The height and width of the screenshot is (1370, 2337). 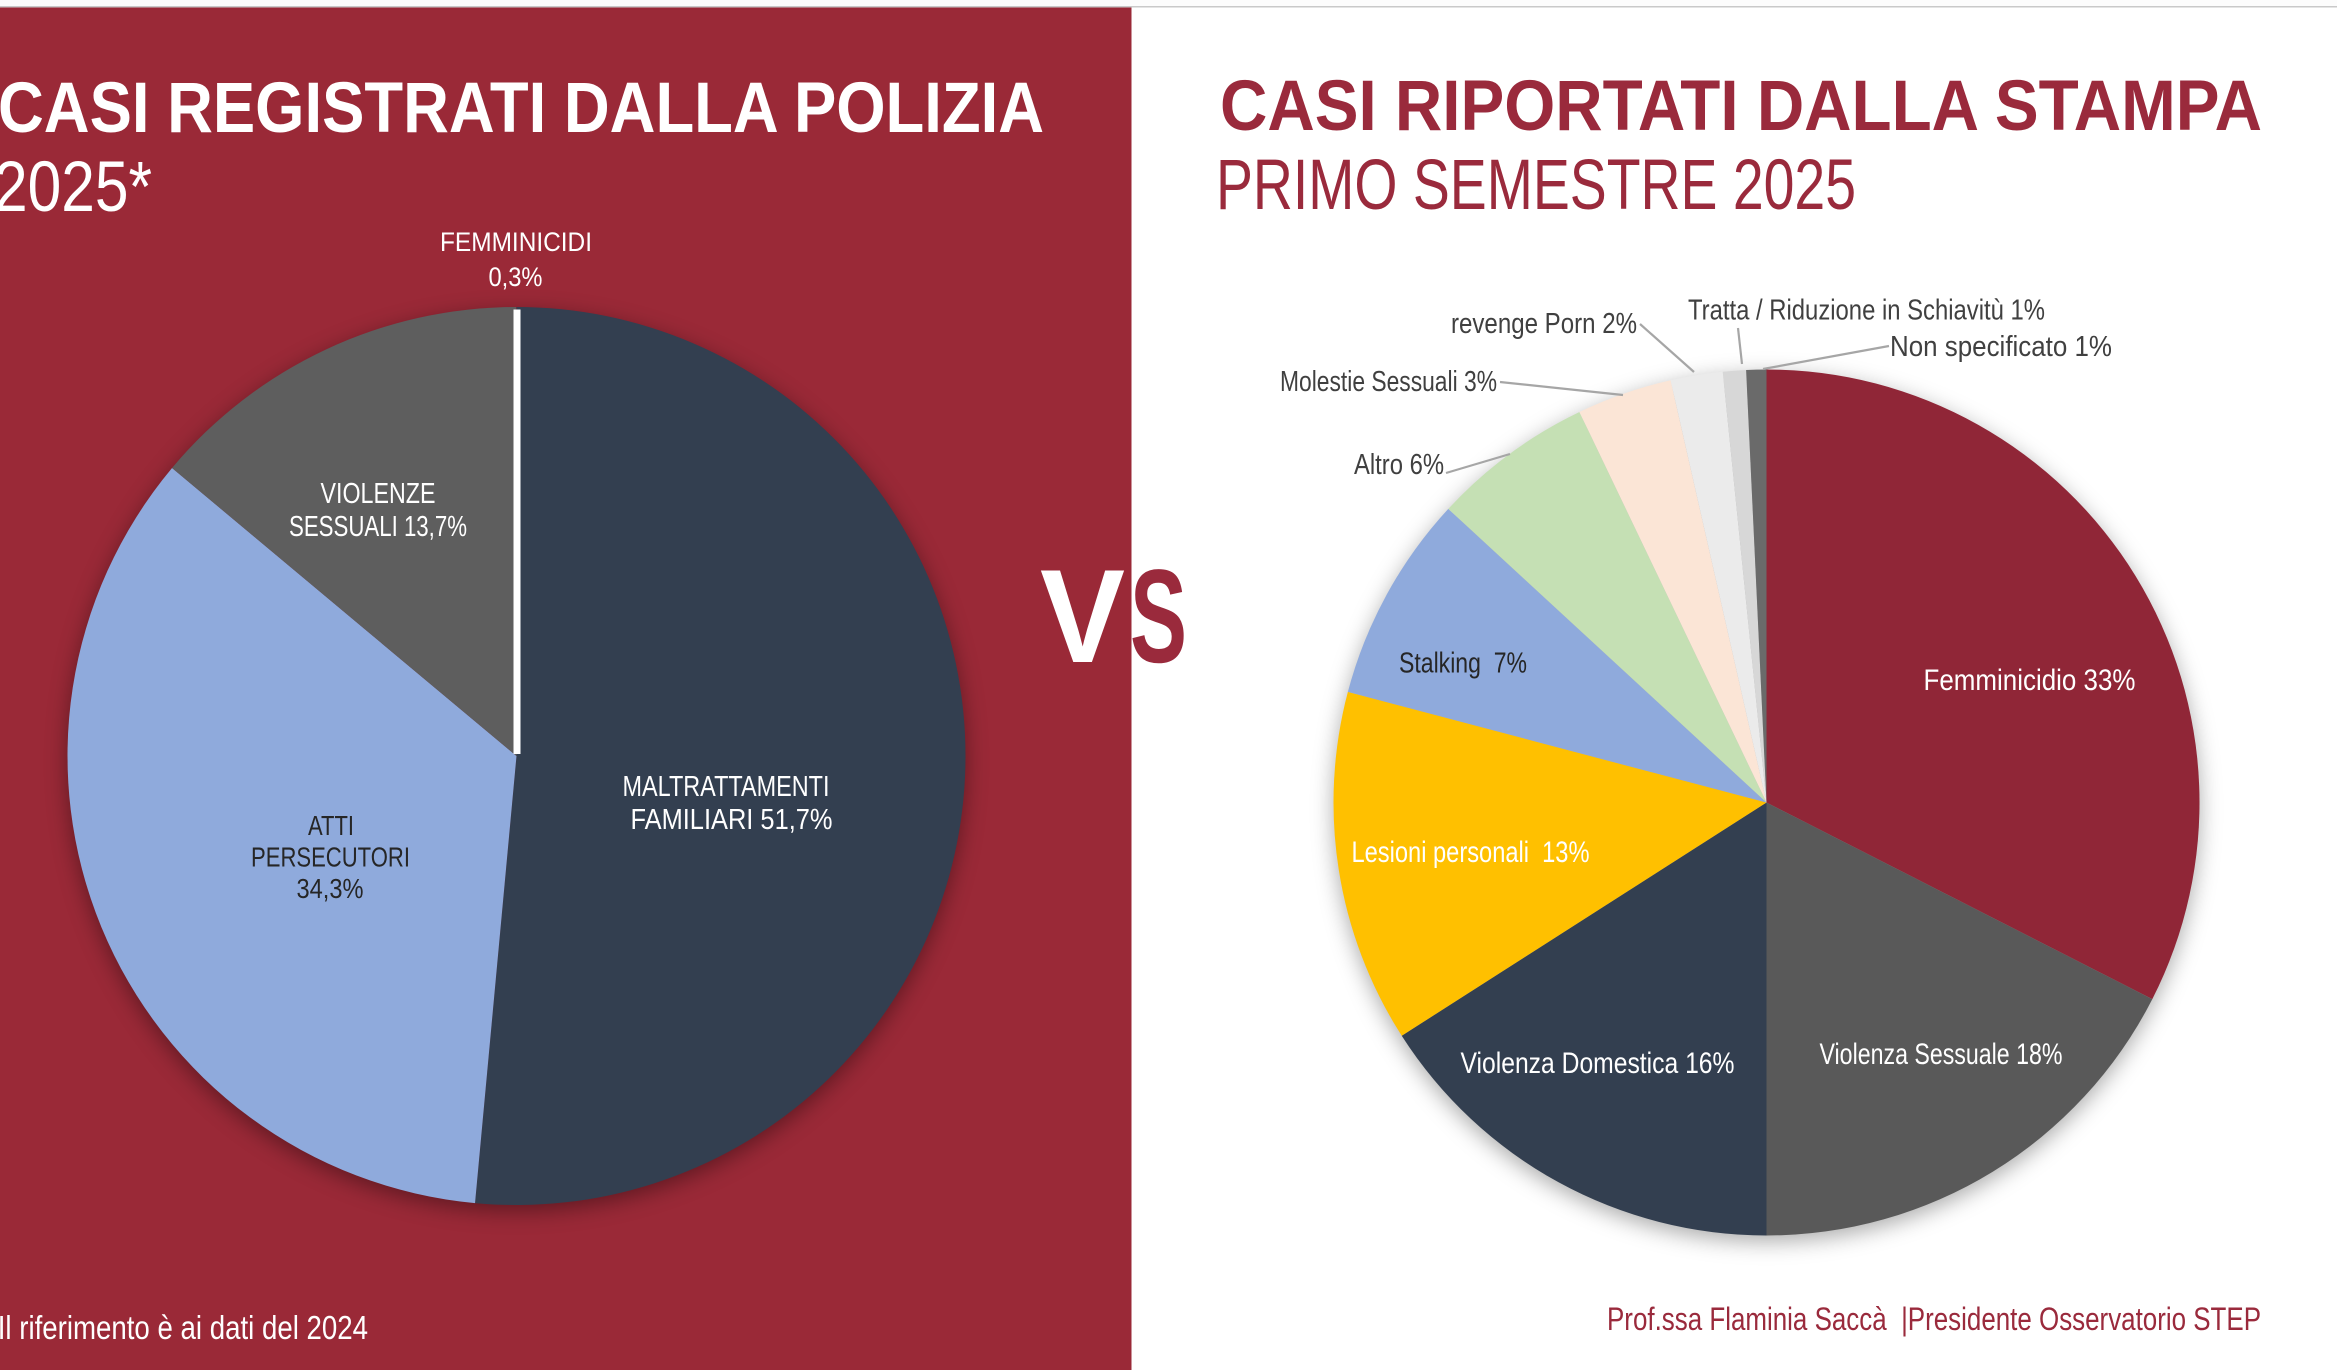 What do you see at coordinates (2030, 680) in the screenshot?
I see `svg-text: Femminicidio 33%` at bounding box center [2030, 680].